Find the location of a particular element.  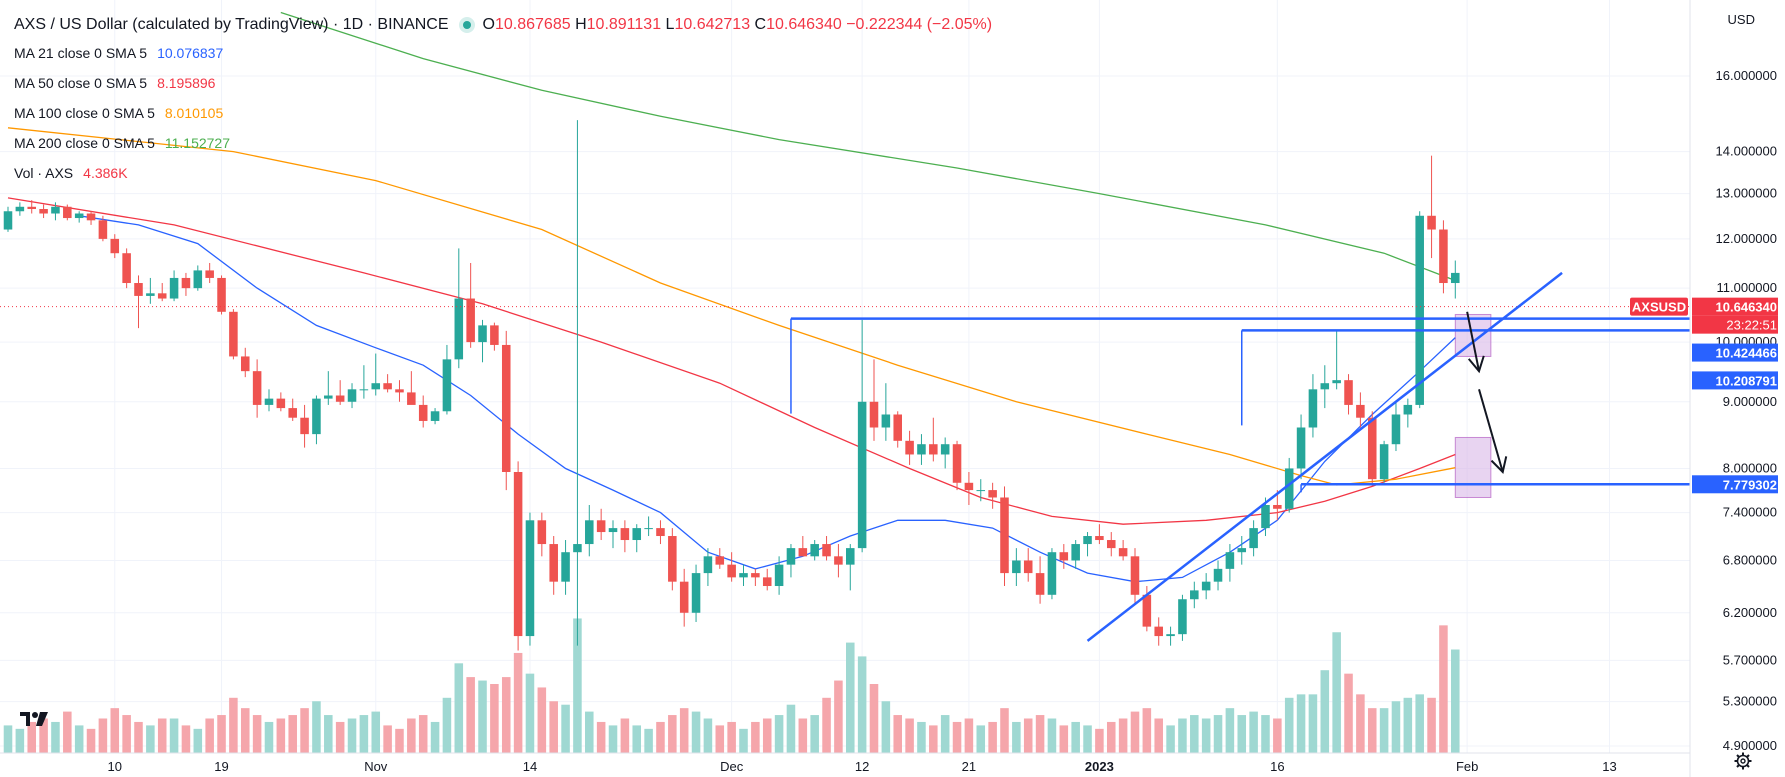

zones is located at coordinates (1473, 405).